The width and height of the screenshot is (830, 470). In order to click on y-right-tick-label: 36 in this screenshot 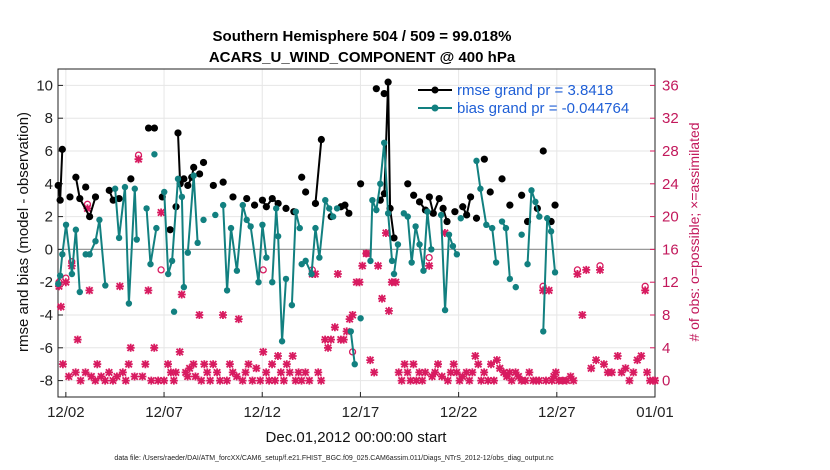, I will do `click(670, 85)`.